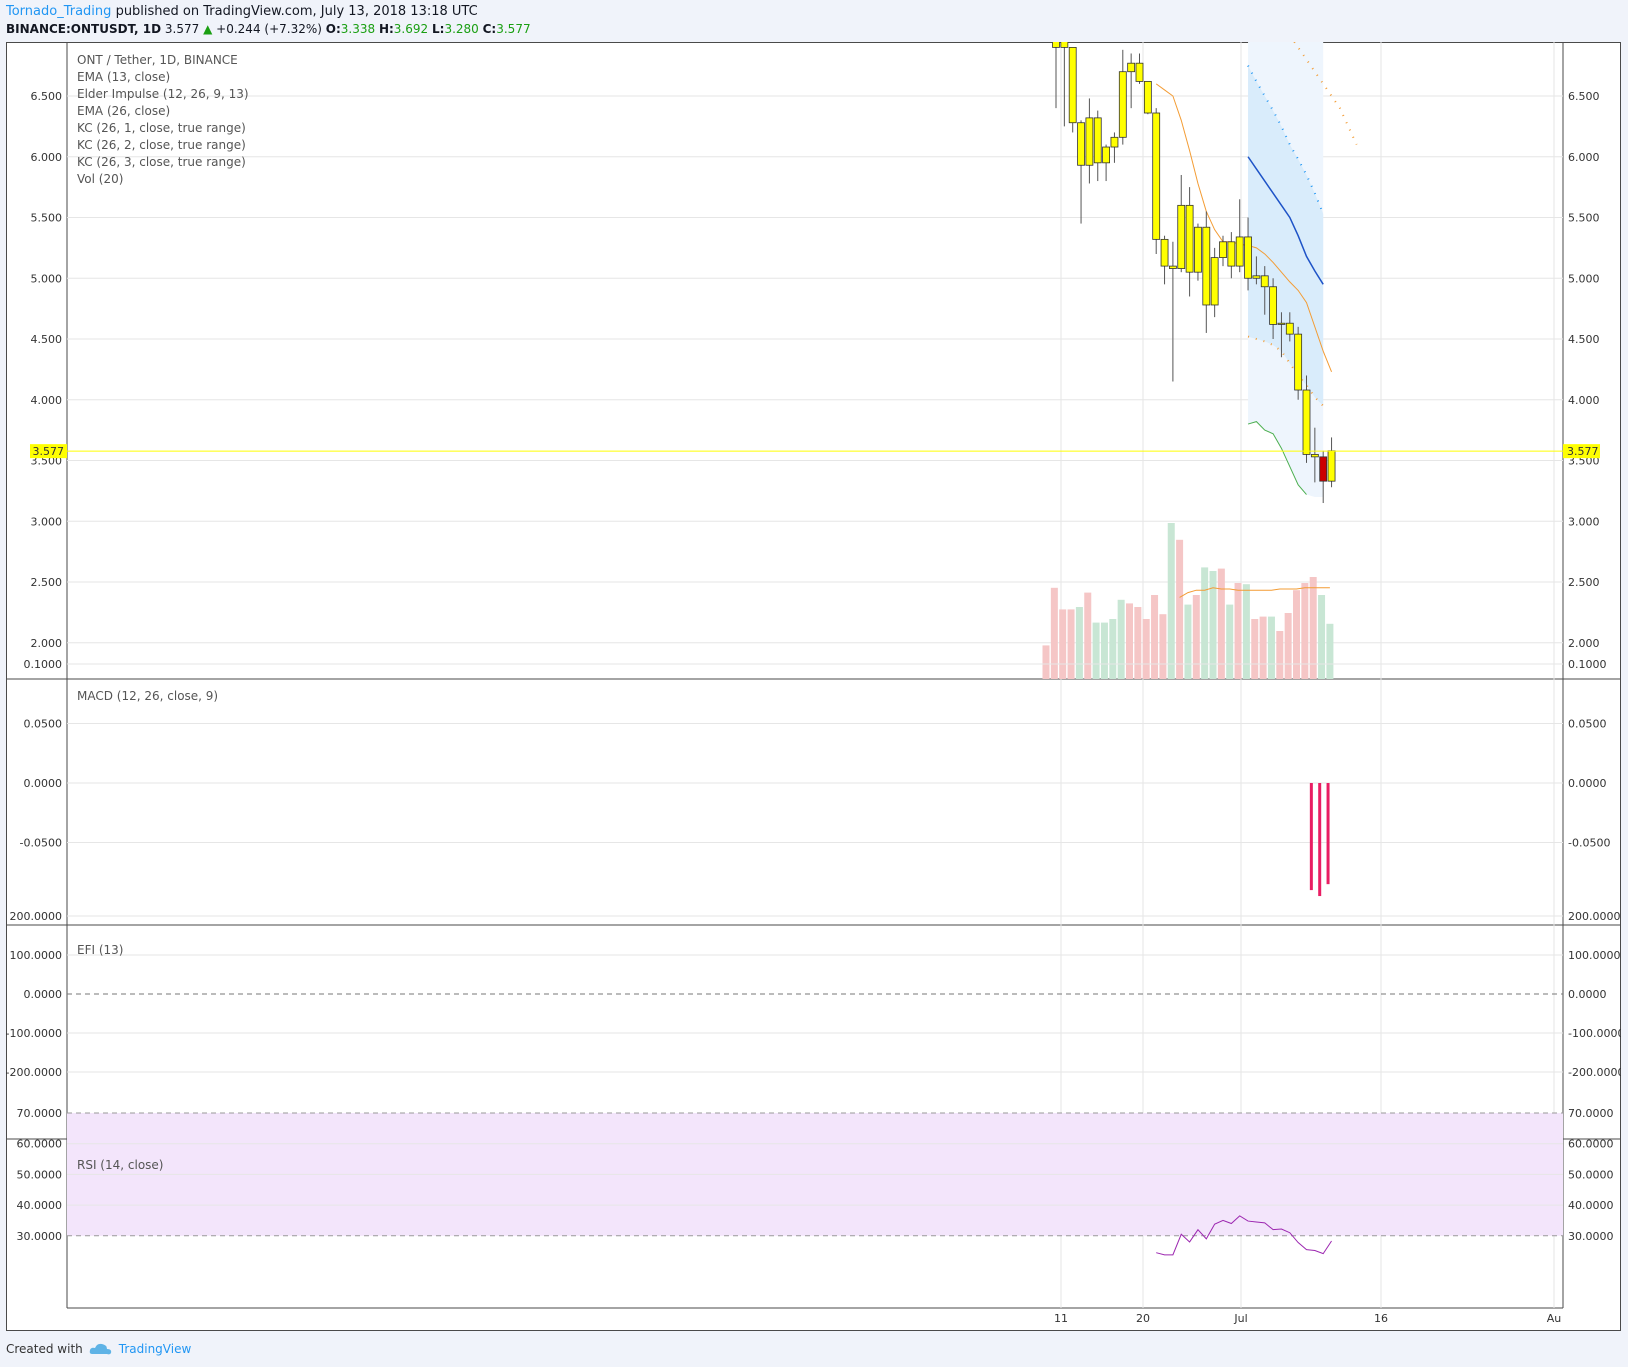 This screenshot has height=1367, width=1628. Describe the element at coordinates (40, 1174) in the screenshot. I see `rsi-tick-left: 50.0000` at that location.